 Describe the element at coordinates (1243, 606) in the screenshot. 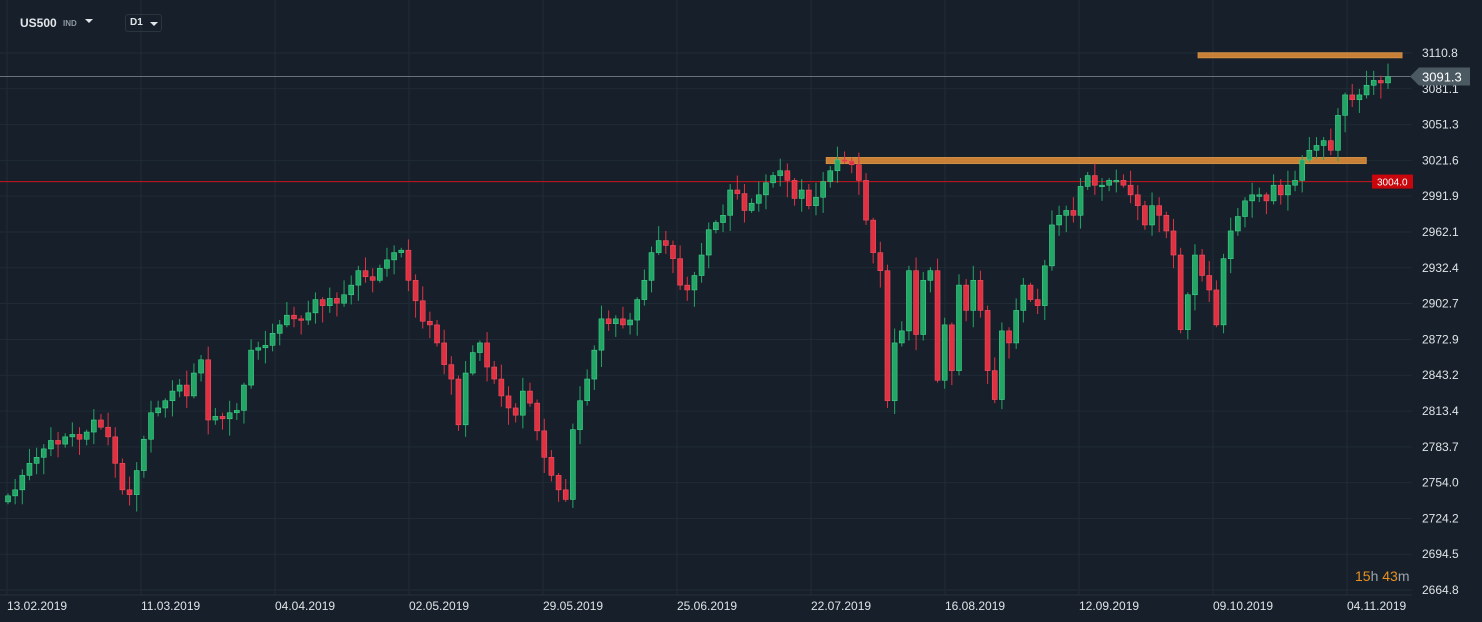

I see `x-tick-label: 09.10.2019` at that location.